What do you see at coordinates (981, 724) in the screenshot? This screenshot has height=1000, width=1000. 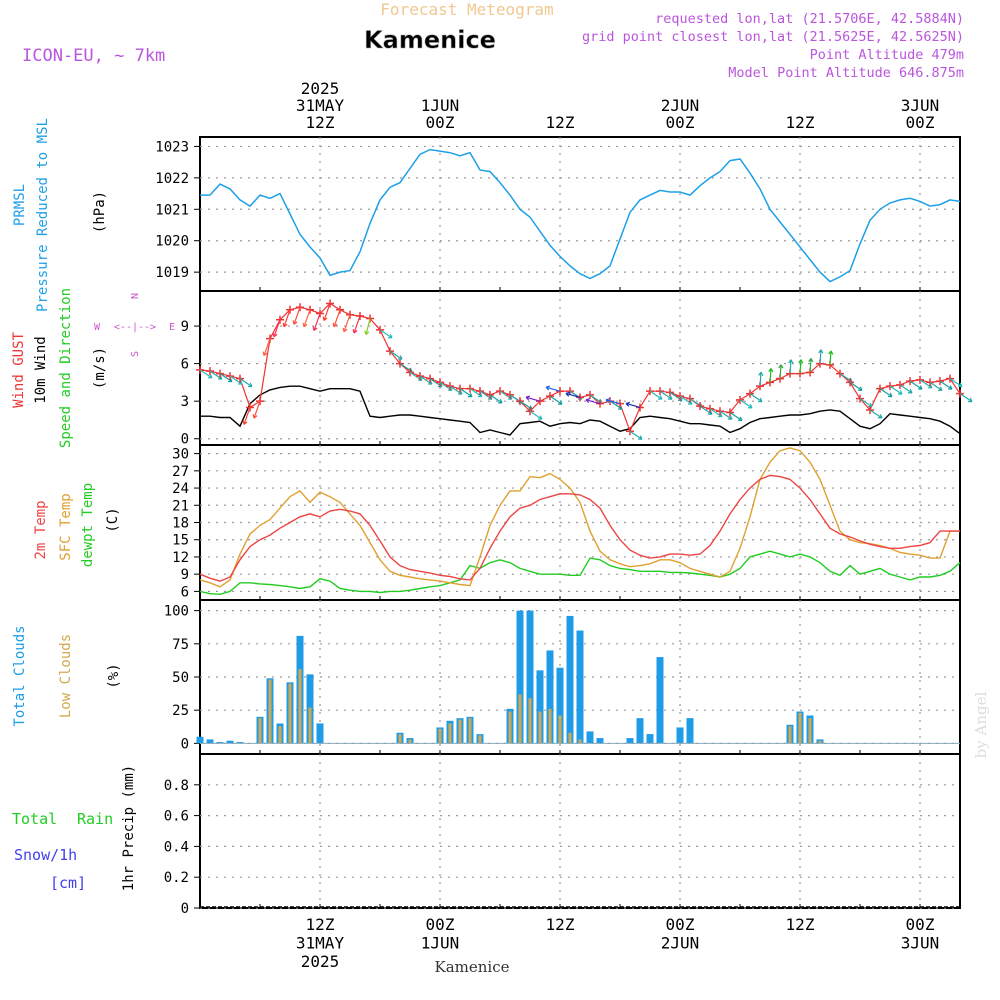 I see `watermark: by Angel` at bounding box center [981, 724].